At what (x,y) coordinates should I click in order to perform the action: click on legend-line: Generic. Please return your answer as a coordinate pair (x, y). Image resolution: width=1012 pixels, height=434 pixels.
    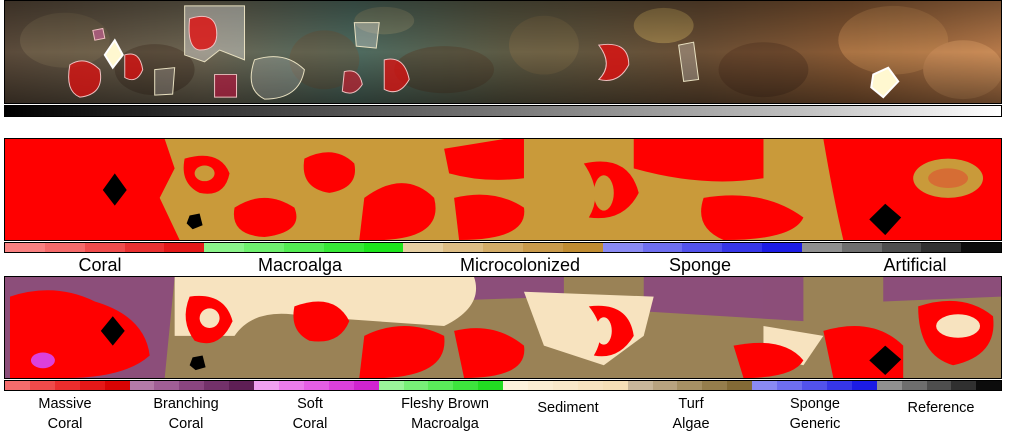
    Looking at the image, I should click on (815, 424).